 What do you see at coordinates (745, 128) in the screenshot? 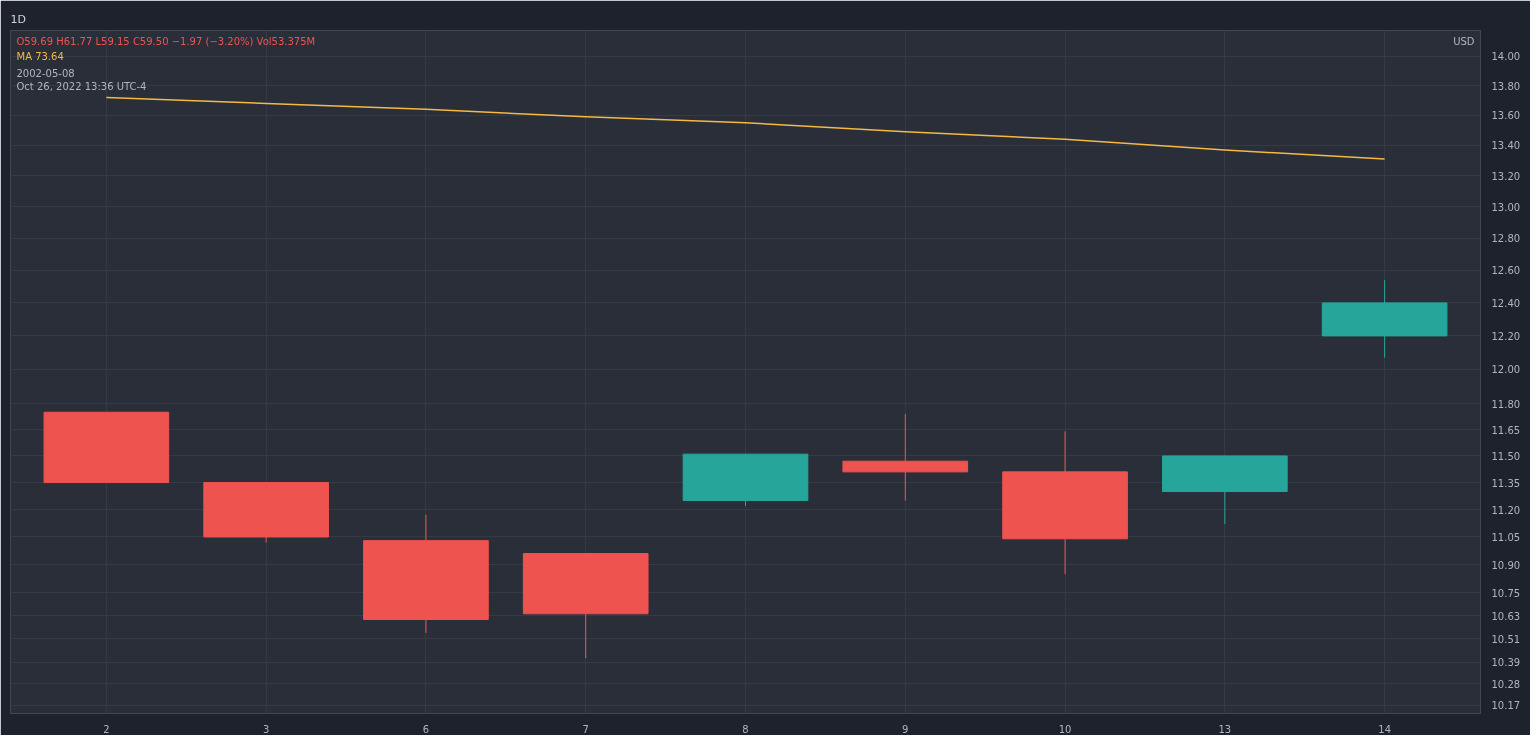
I see `line-series` at bounding box center [745, 128].